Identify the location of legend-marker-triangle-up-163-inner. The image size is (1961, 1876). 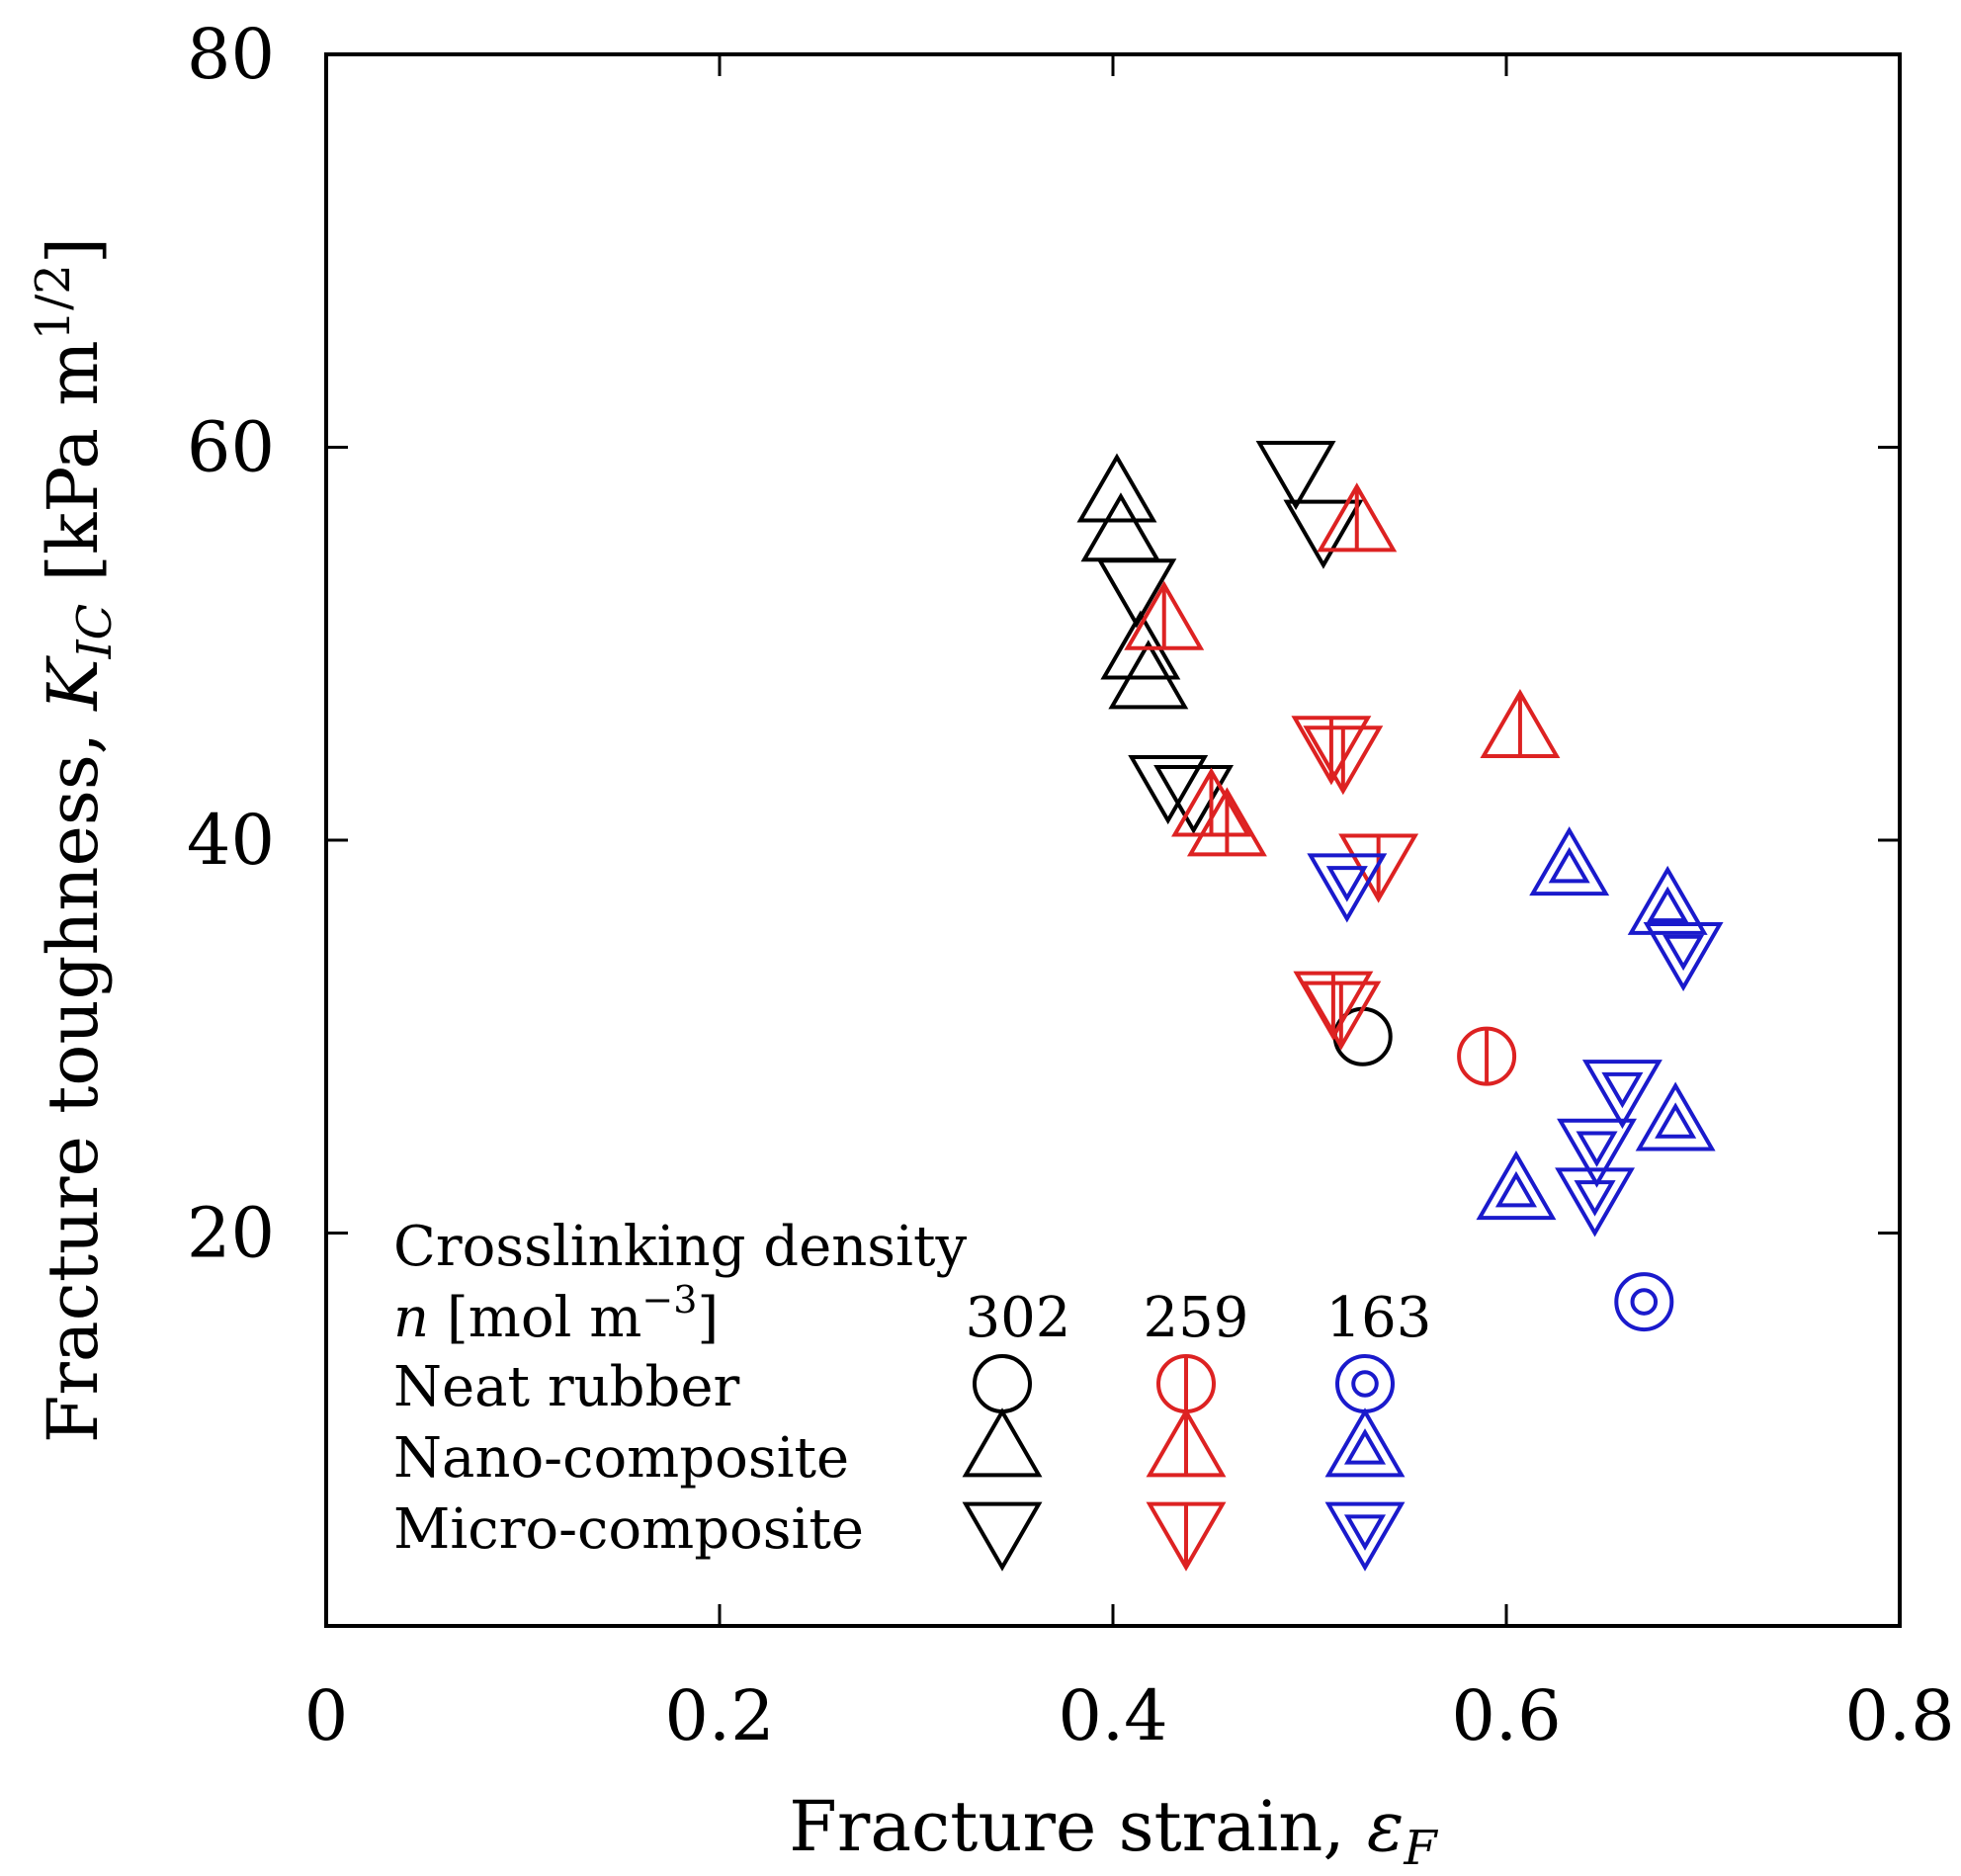
(1365, 1446).